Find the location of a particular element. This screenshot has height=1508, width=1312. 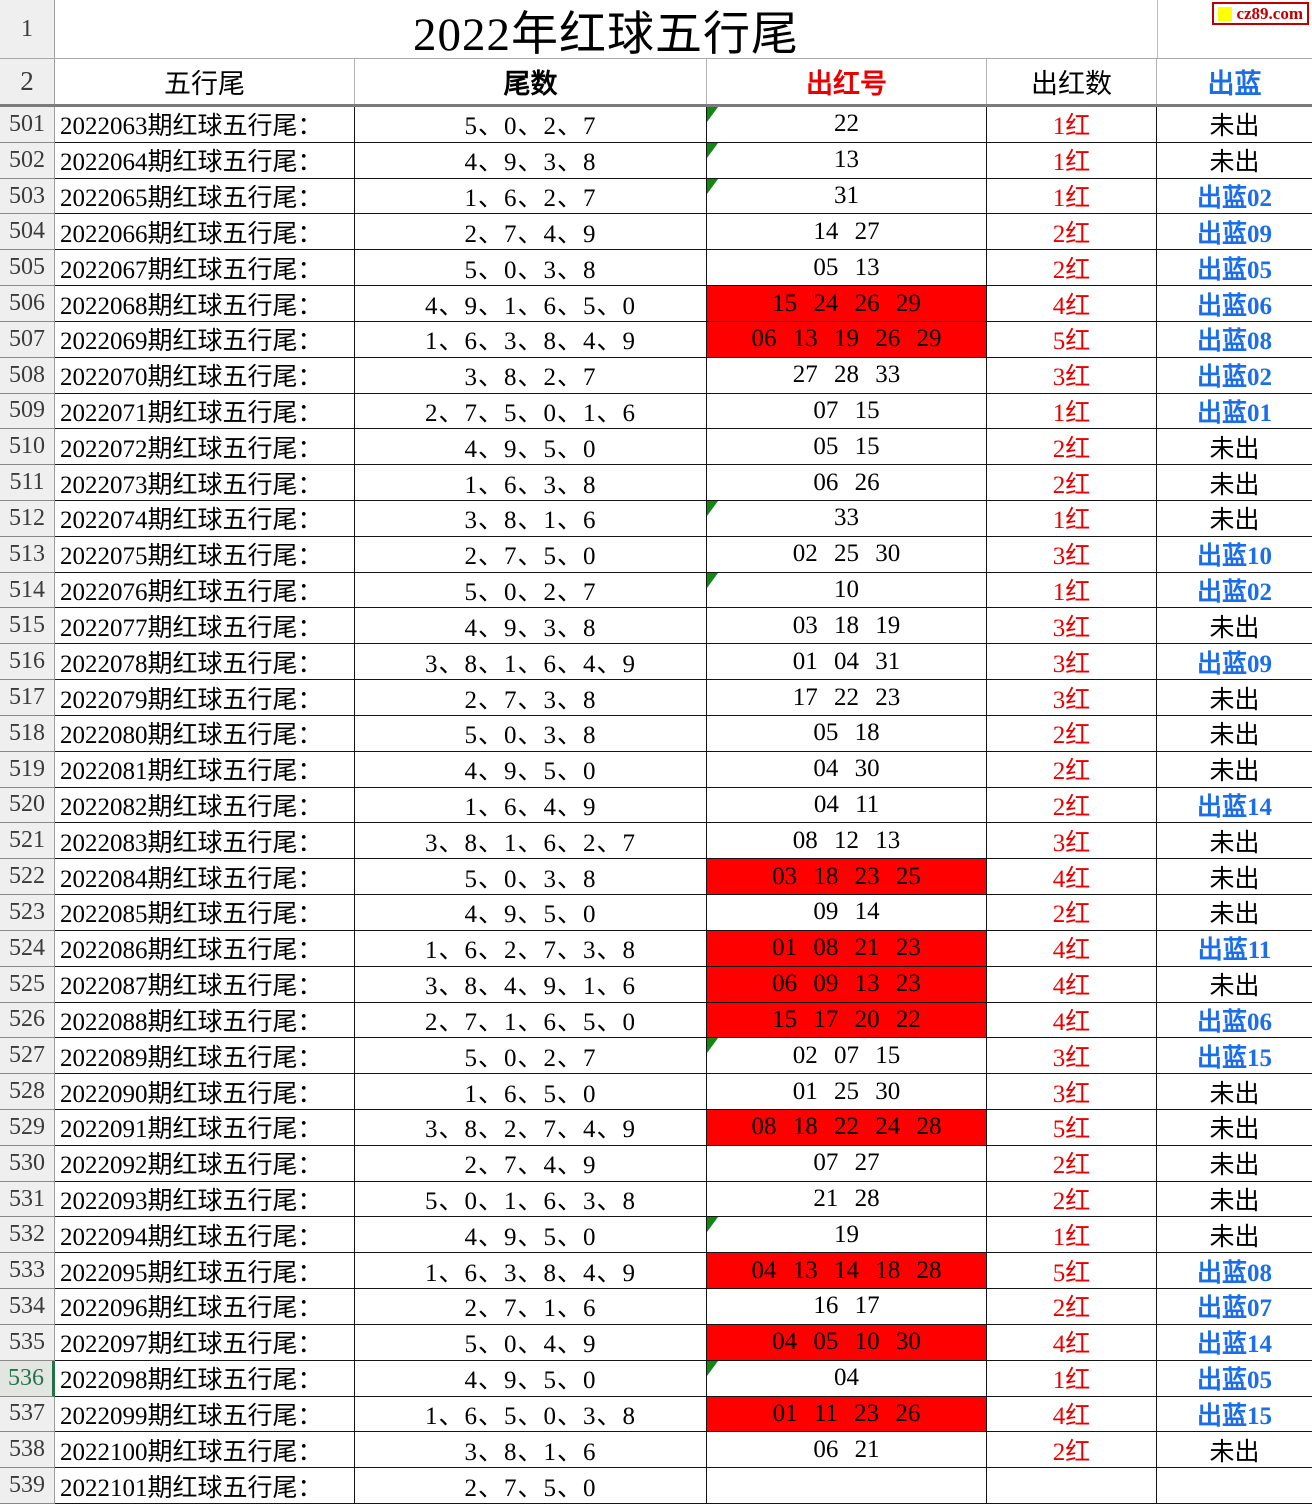

cell-period-label: 2022067期红球五行尾： is located at coordinates (205, 268).